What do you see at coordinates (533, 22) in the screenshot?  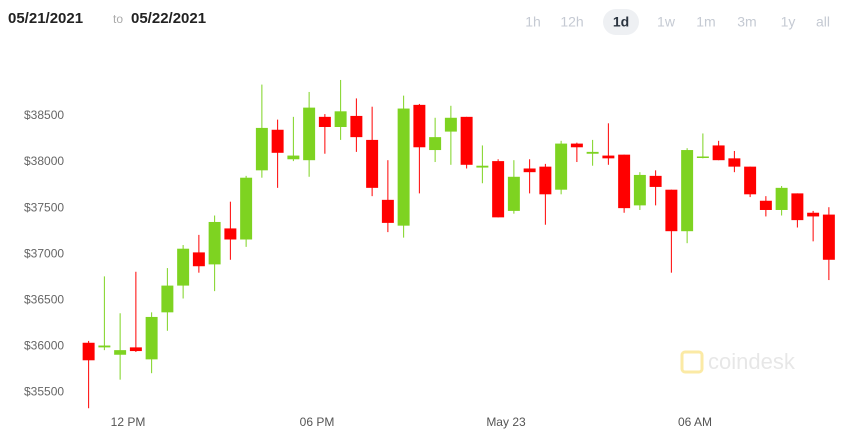 I see `range-button: 1h` at bounding box center [533, 22].